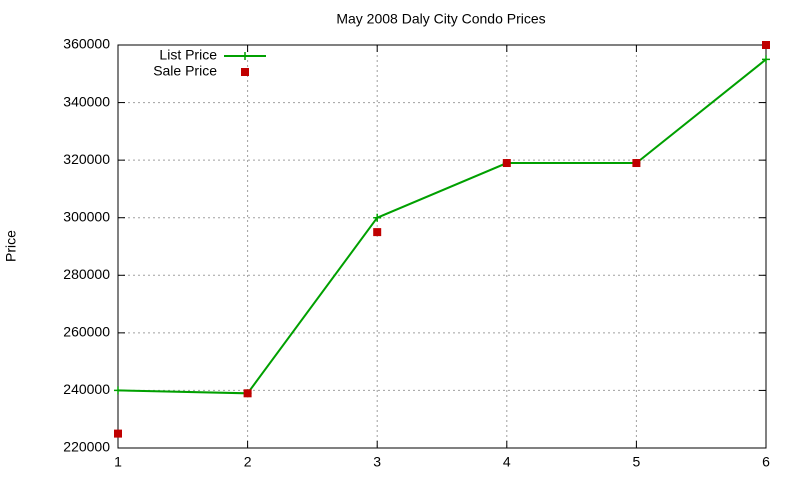 This screenshot has width=800, height=480. What do you see at coordinates (86, 447) in the screenshot?
I see `y-tick-label: 220000` at bounding box center [86, 447].